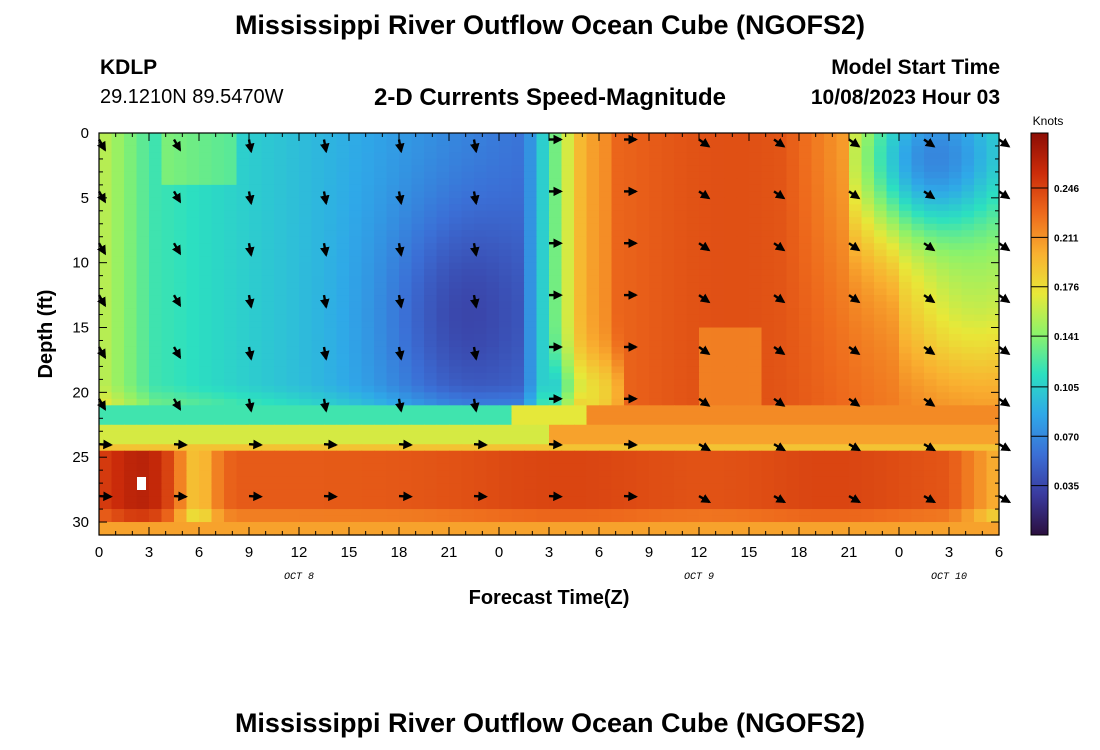  Describe the element at coordinates (949, 577) in the screenshot. I see `date-label: OCT 10` at that location.